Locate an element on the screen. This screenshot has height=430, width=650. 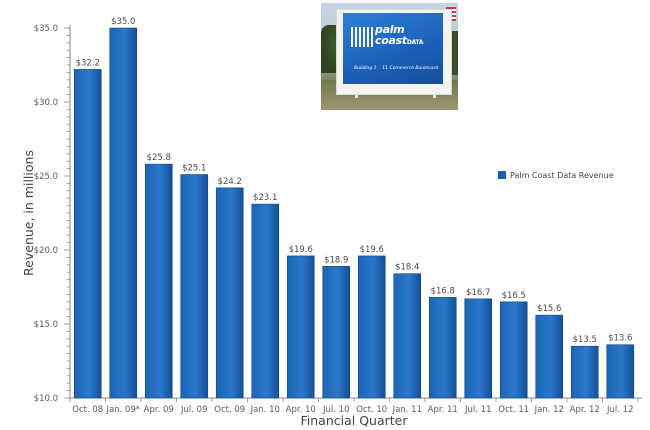
y-tick-label: $10.0 is located at coordinates (46, 399).